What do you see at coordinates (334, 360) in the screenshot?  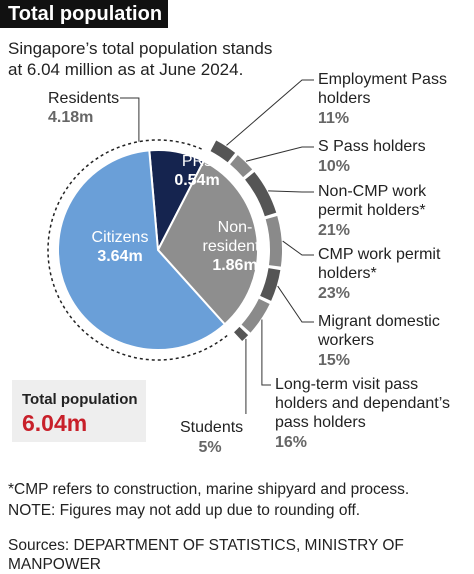 I see `breakdown-value: 15%` at bounding box center [334, 360].